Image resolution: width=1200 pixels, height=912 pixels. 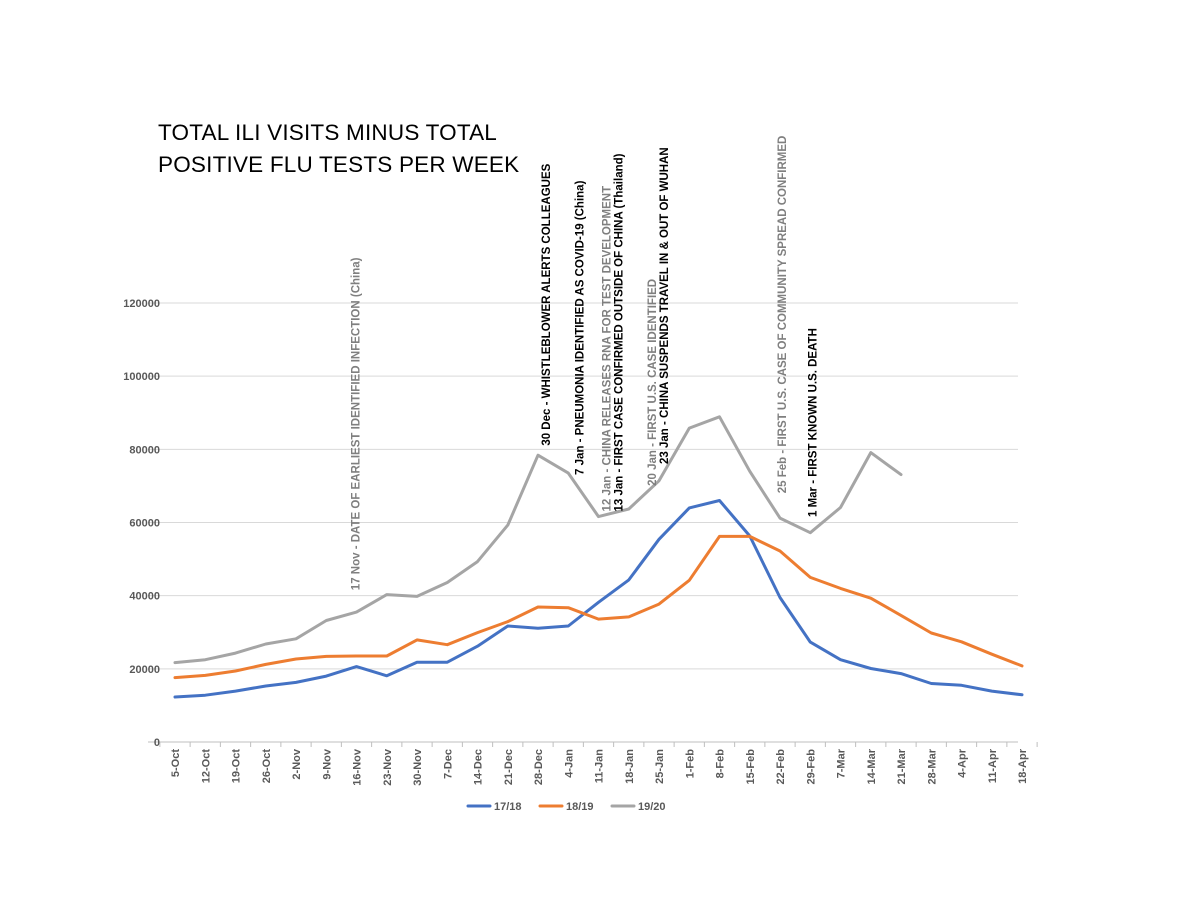 What do you see at coordinates (690, 764) in the screenshot?
I see `x-tick-label: 1-Feb` at bounding box center [690, 764].